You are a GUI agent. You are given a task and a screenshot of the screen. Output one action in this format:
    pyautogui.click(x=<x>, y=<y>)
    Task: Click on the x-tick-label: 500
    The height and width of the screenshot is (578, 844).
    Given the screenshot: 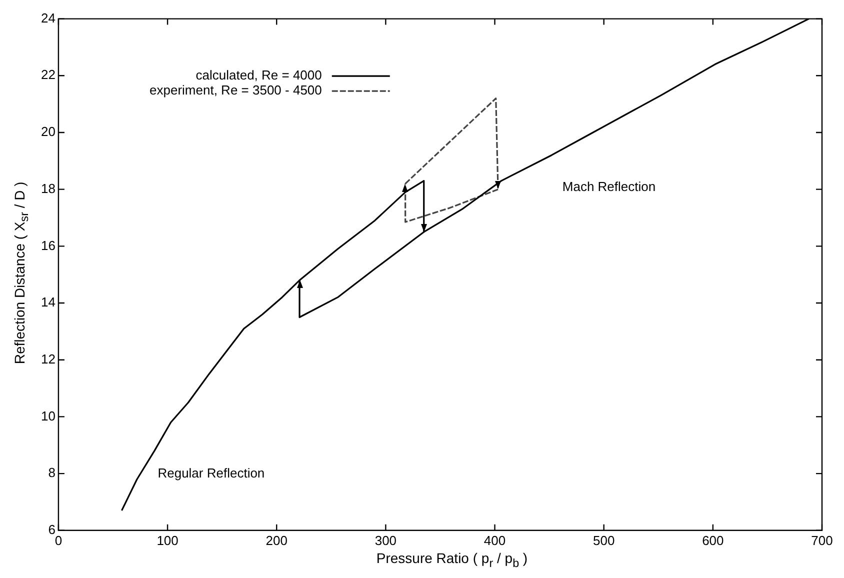 What is the action you would take?
    pyautogui.click(x=603, y=540)
    